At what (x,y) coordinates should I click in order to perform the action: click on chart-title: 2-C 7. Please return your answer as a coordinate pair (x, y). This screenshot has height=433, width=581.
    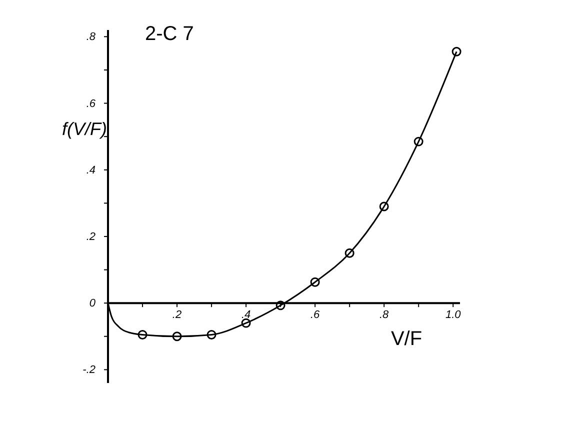
    Looking at the image, I should click on (169, 34).